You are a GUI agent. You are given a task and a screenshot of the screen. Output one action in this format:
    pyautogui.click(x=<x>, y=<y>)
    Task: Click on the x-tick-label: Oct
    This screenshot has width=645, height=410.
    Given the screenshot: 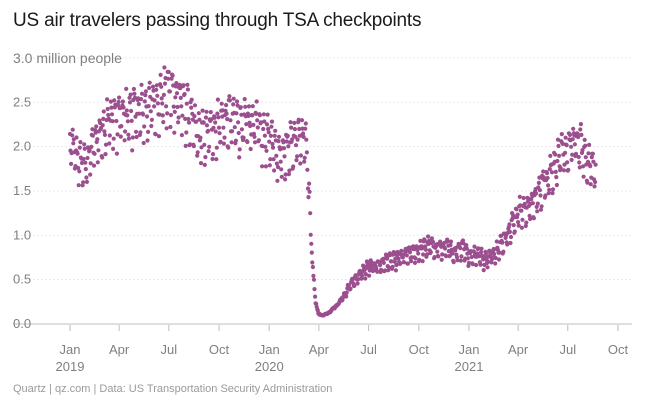 What is the action you would take?
    pyautogui.click(x=618, y=349)
    